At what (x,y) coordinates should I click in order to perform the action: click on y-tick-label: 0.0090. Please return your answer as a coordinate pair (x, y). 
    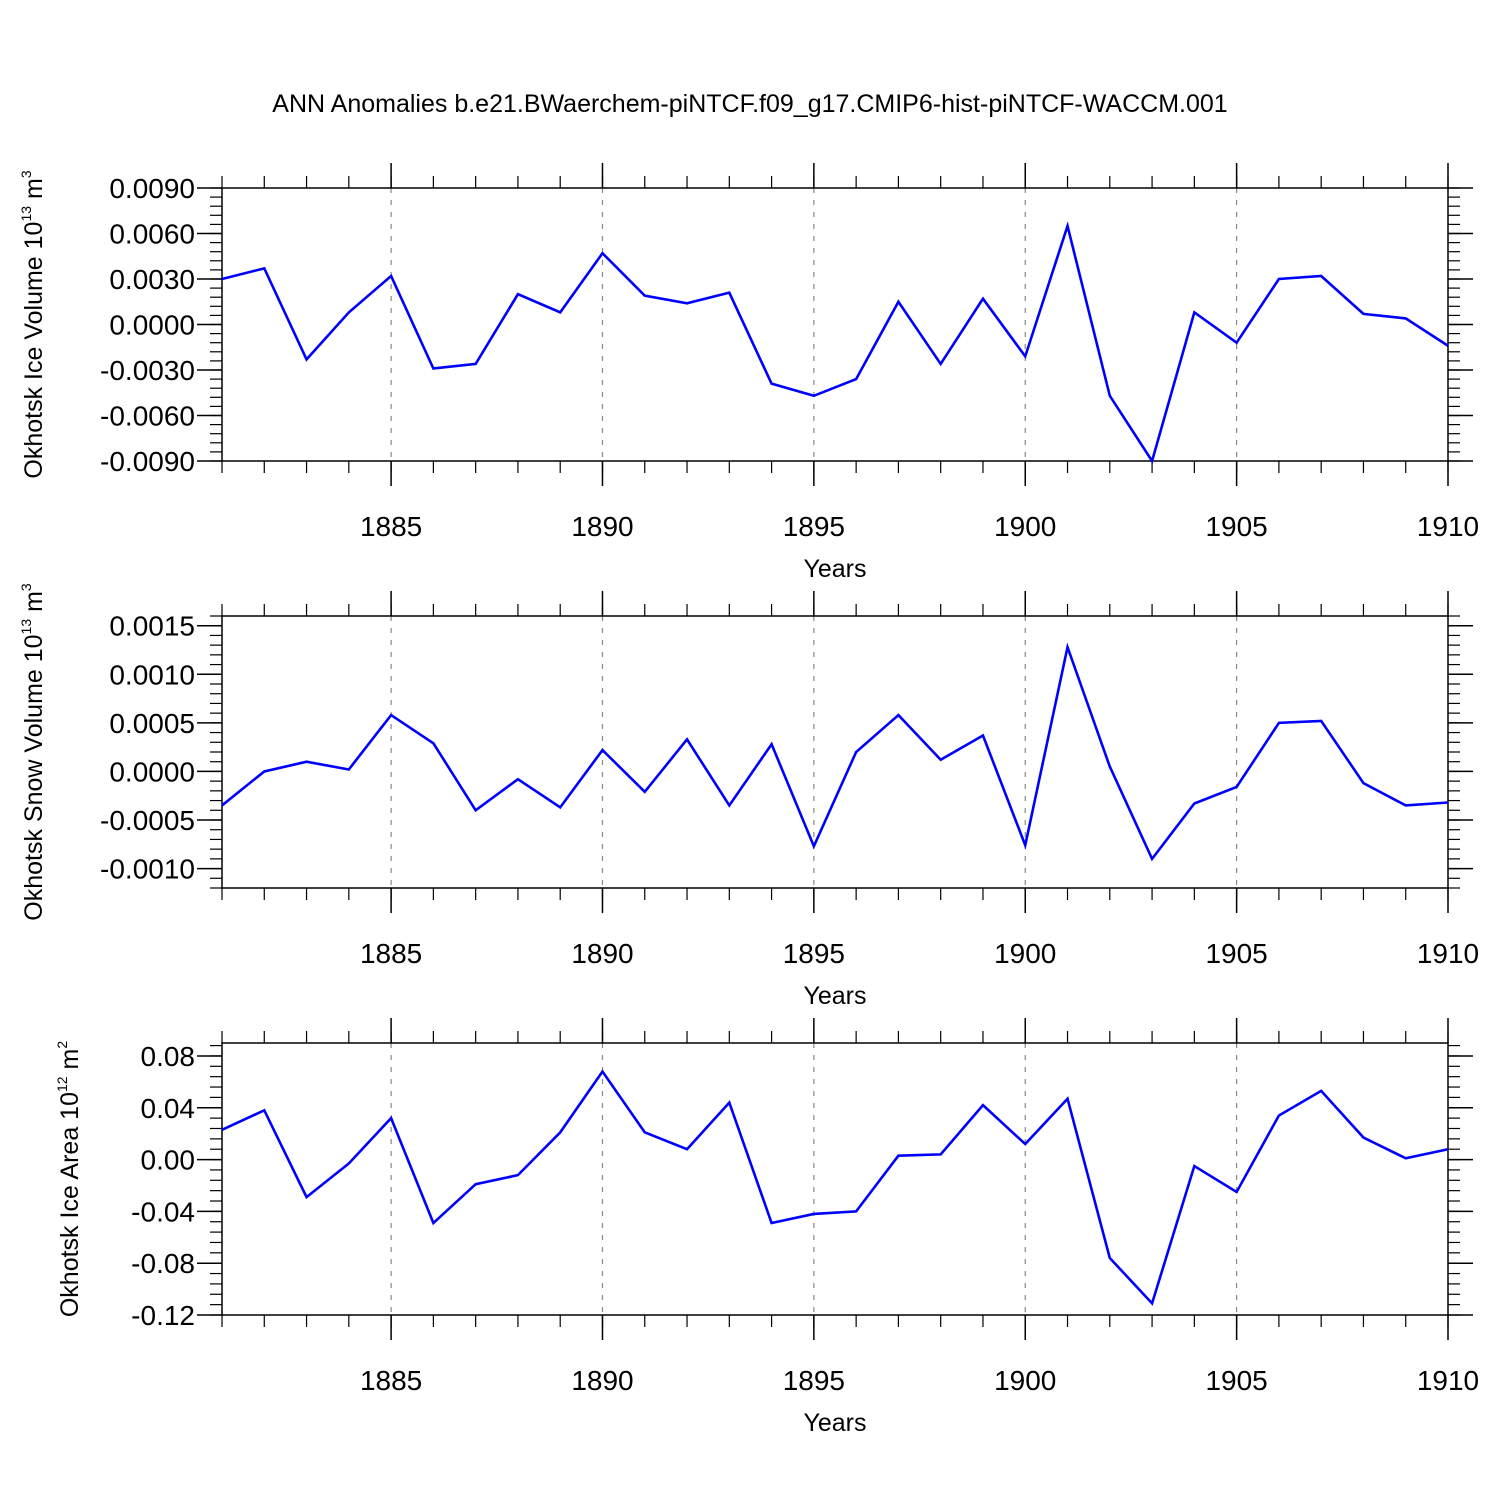
    Looking at the image, I should click on (152, 188).